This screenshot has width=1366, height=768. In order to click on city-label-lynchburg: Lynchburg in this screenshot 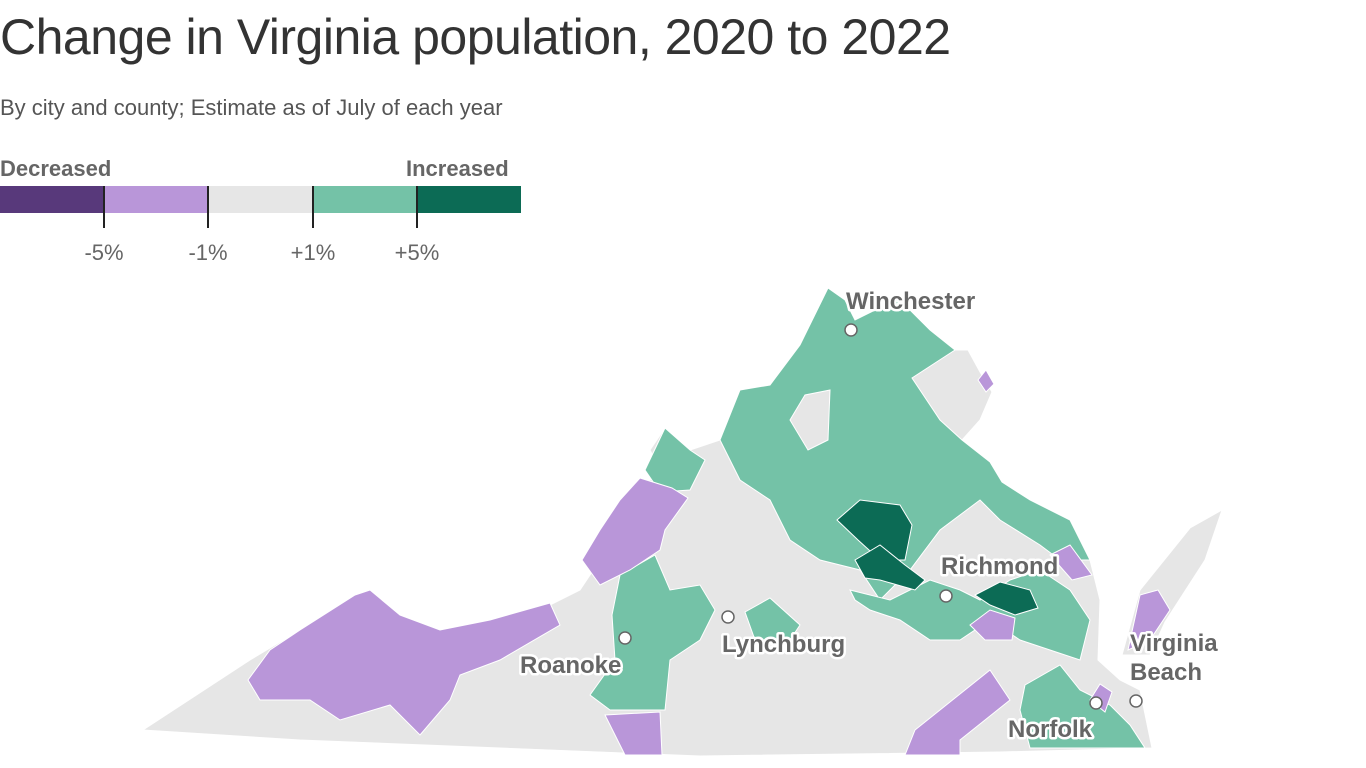, I will do `click(783, 644)`.